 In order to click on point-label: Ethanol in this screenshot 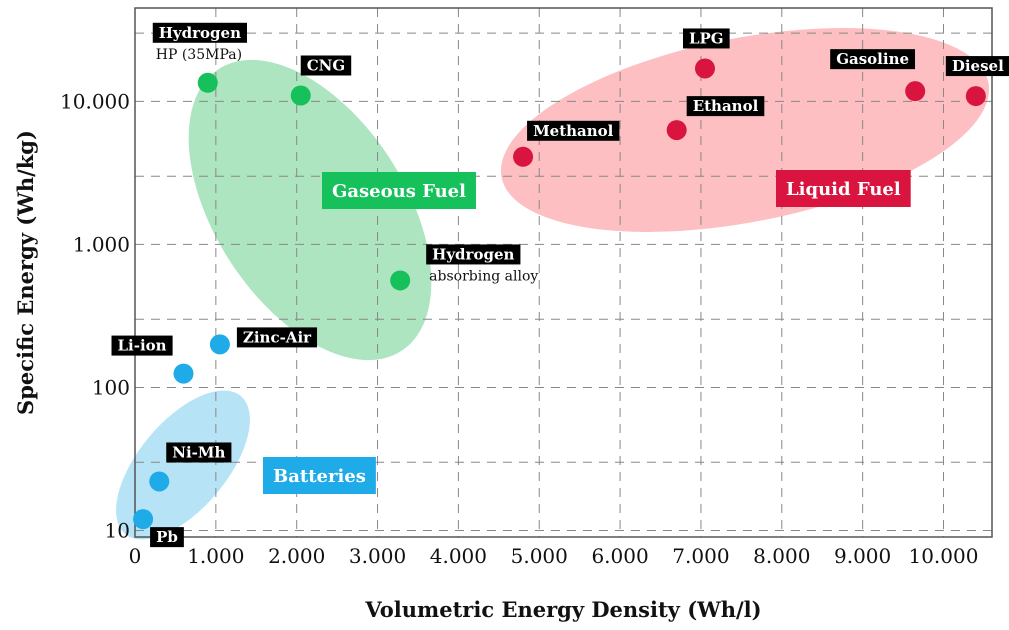, I will do `click(726, 106)`.